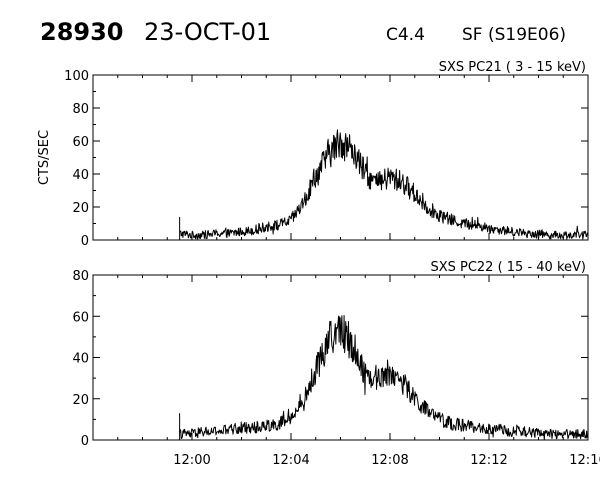  What do you see at coordinates (405, 35) in the screenshot?
I see `goes-class: C4.4` at bounding box center [405, 35].